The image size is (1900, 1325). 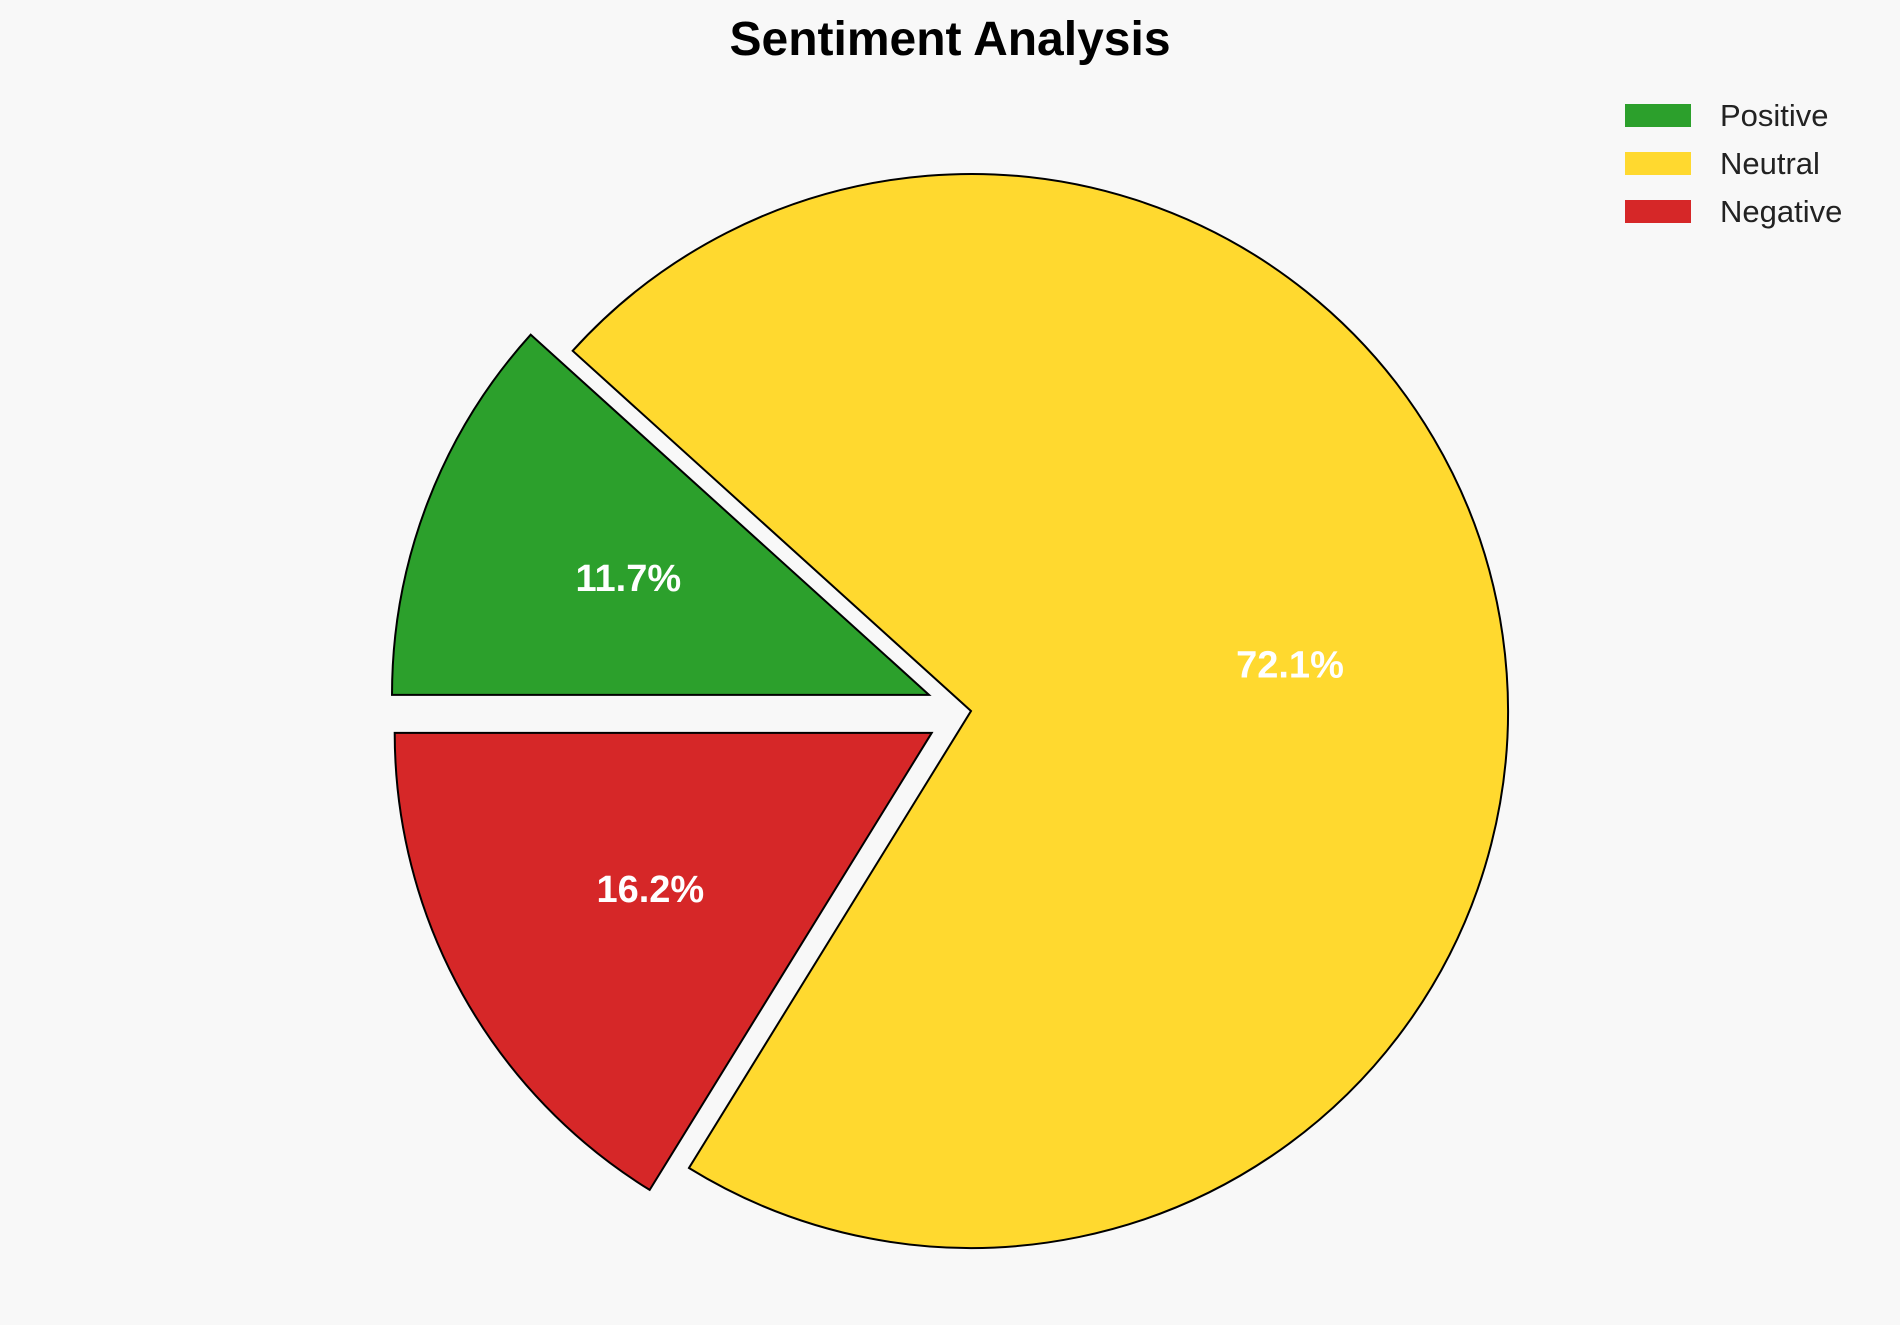 What do you see at coordinates (1781, 211) in the screenshot?
I see `legend-label-negative: Negative` at bounding box center [1781, 211].